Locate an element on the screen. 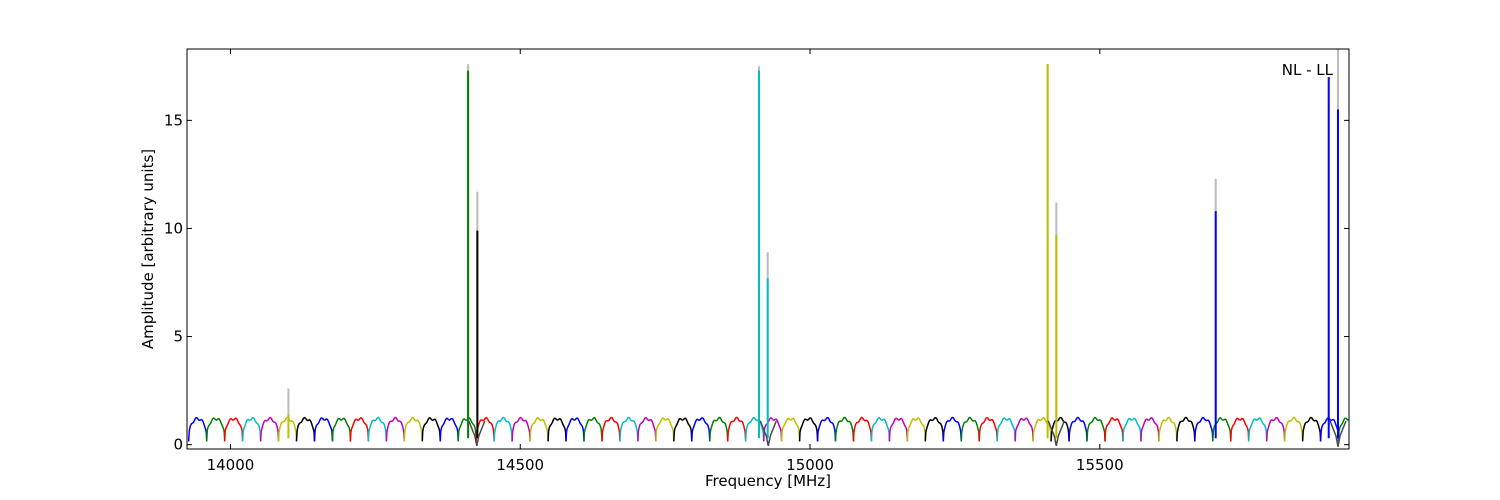  series-layer is located at coordinates (768, 429).